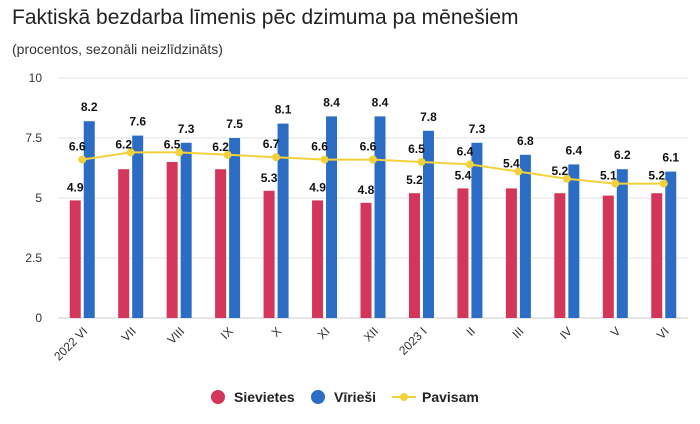  I want to click on chart-subtitle: (procentos, sezonāli neizlīdzināts), so click(117, 49).